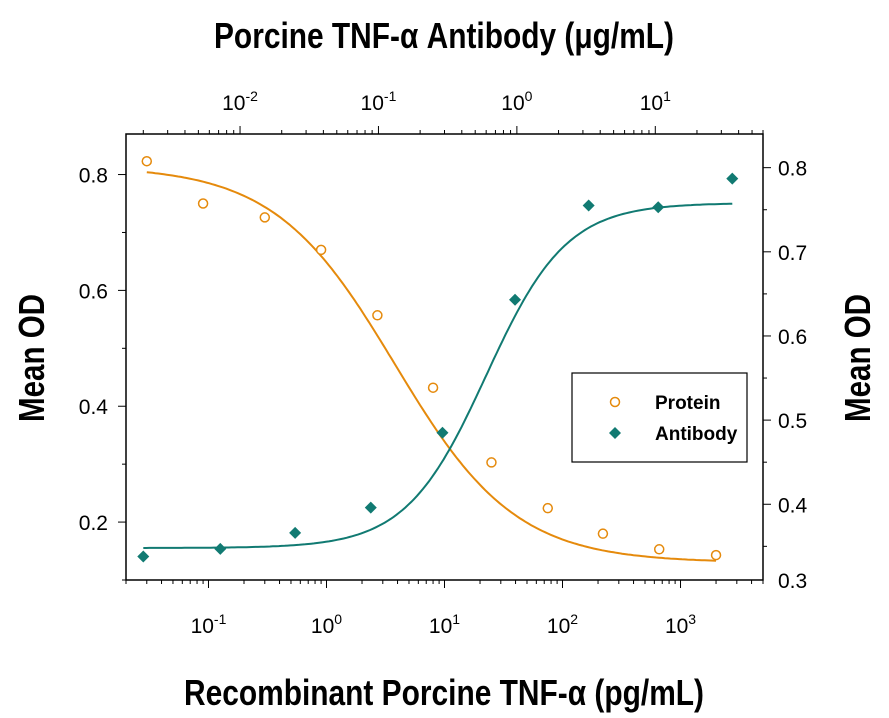 The image size is (889, 718). I want to click on y-right-tick-label: 0.6, so click(792, 337).